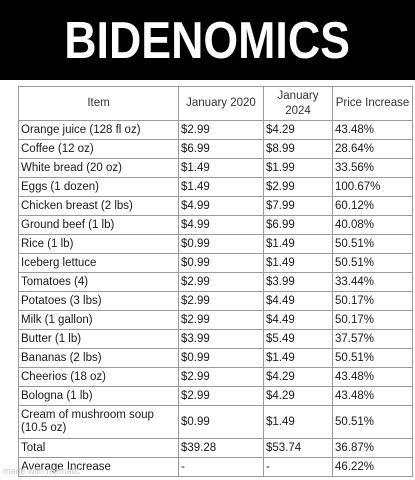 This screenshot has width=415, height=480. I want to click on cell-january-2024: $1.99, so click(298, 168).